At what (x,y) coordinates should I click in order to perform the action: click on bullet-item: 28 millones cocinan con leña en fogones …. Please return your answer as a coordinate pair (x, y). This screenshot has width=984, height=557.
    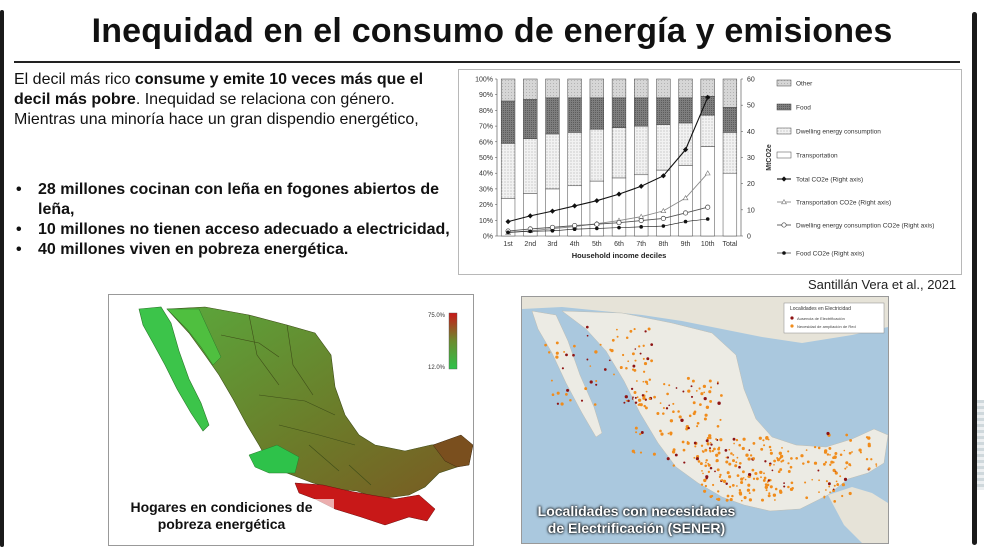
    Looking at the image, I should click on (234, 200).